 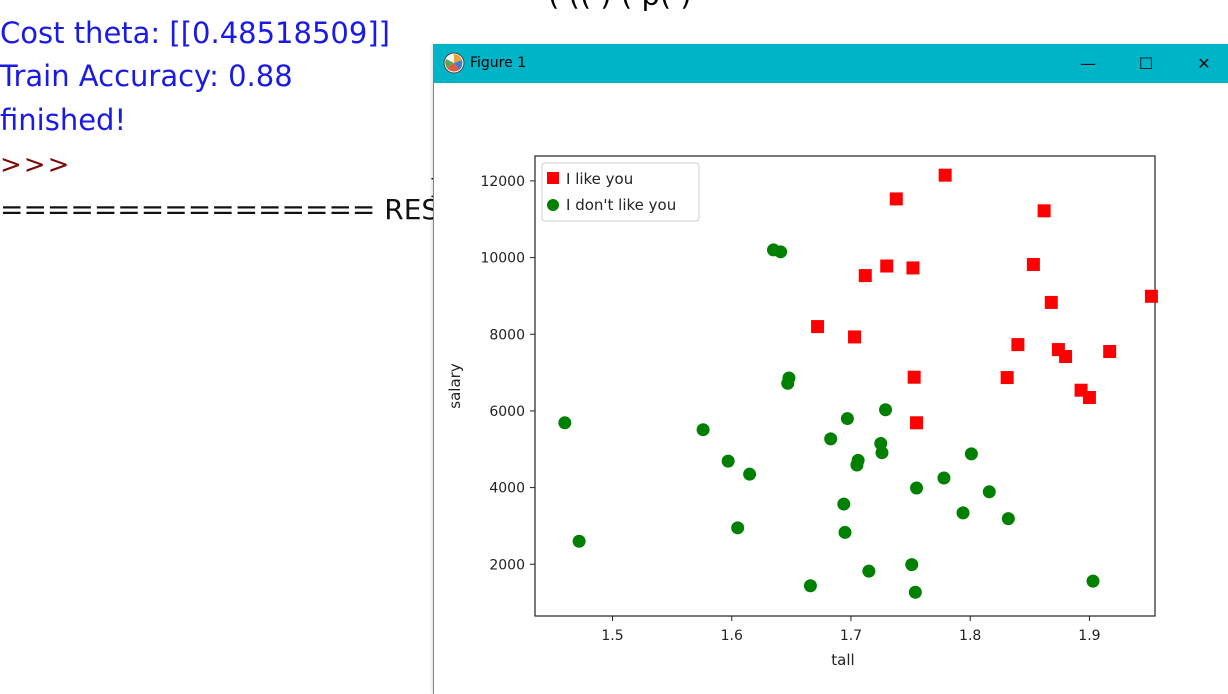 I want to click on legend-entry-label: I don't like you, so click(x=621, y=205).